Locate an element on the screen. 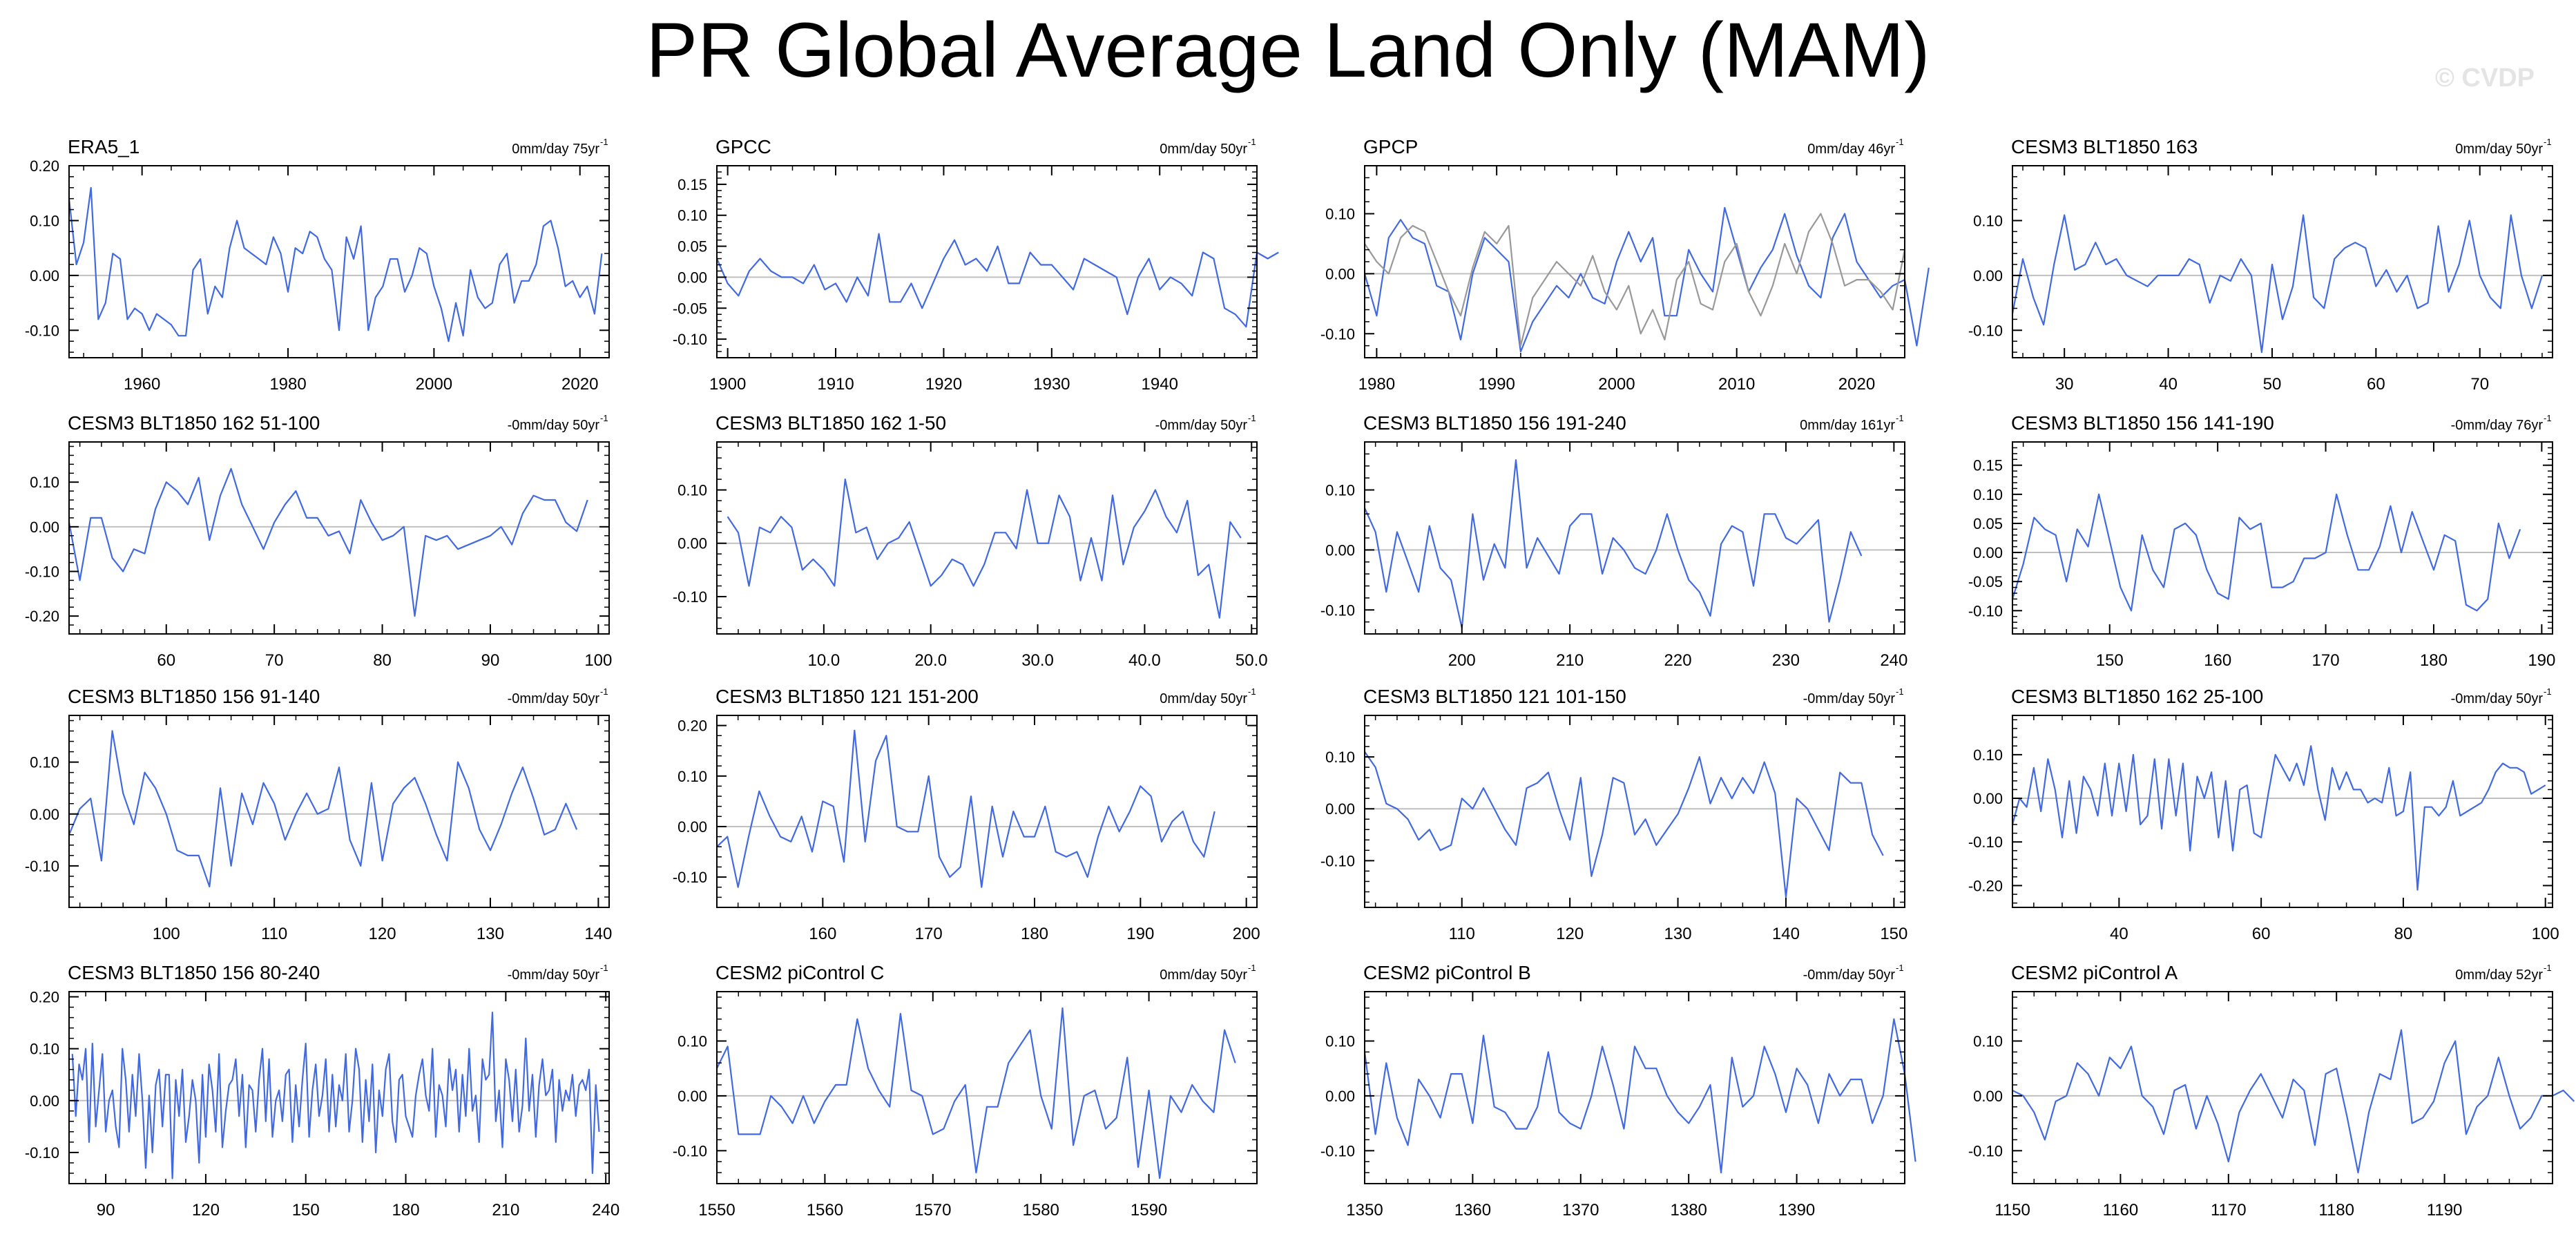  y-tick-label: 0.15 is located at coordinates (692, 184).